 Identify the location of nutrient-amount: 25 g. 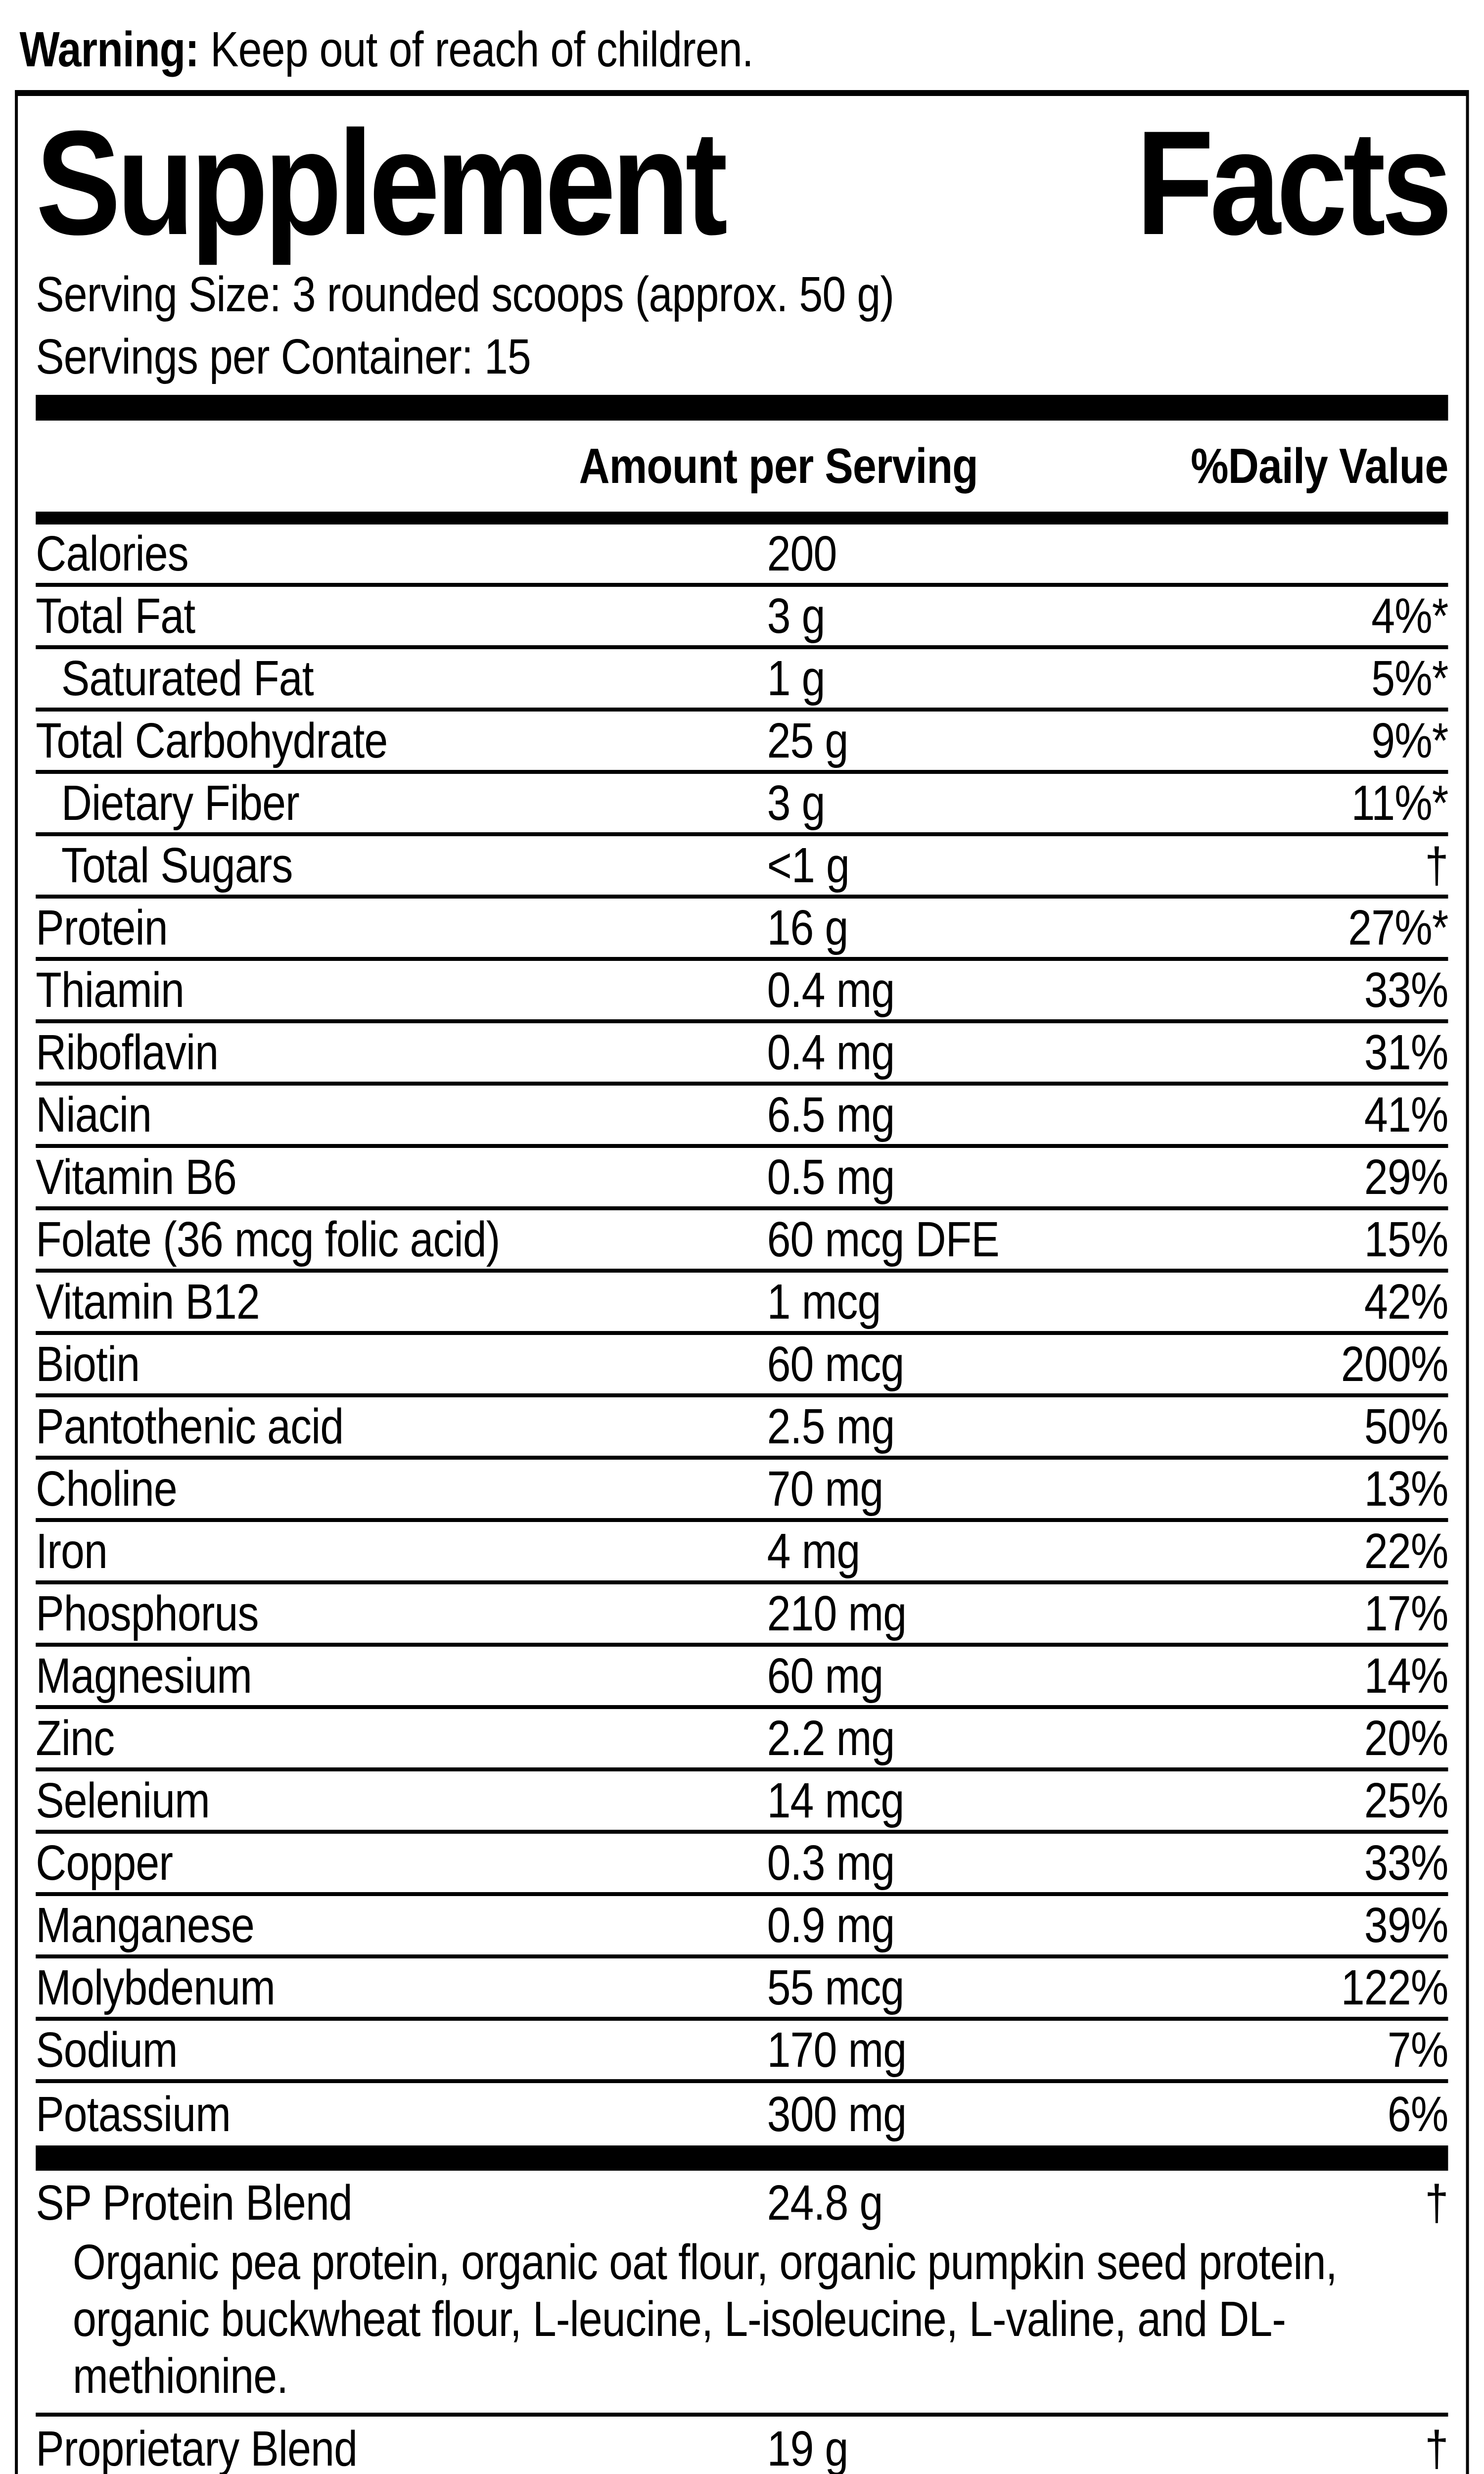
(808, 740).